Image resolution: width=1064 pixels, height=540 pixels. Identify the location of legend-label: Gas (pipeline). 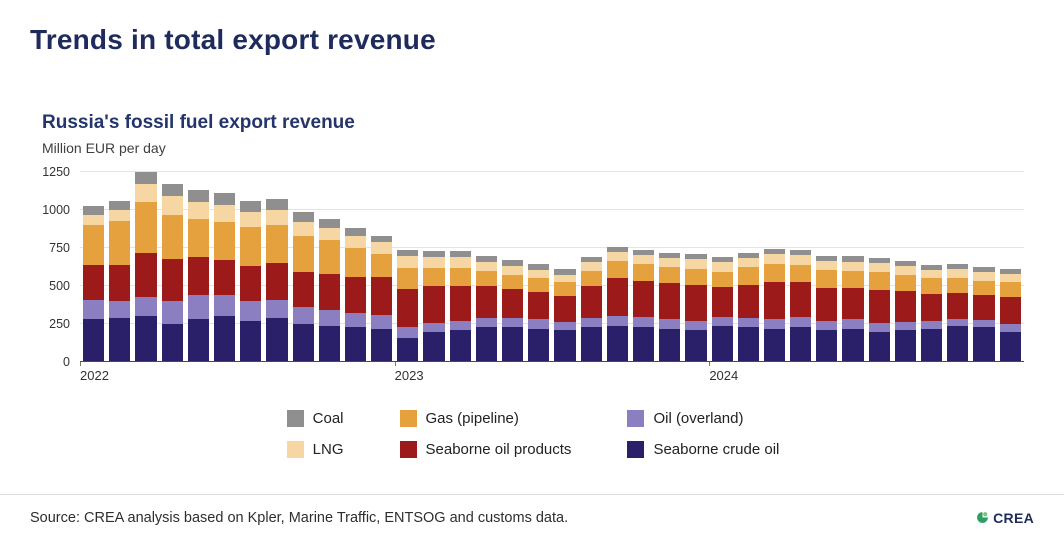
(472, 418).